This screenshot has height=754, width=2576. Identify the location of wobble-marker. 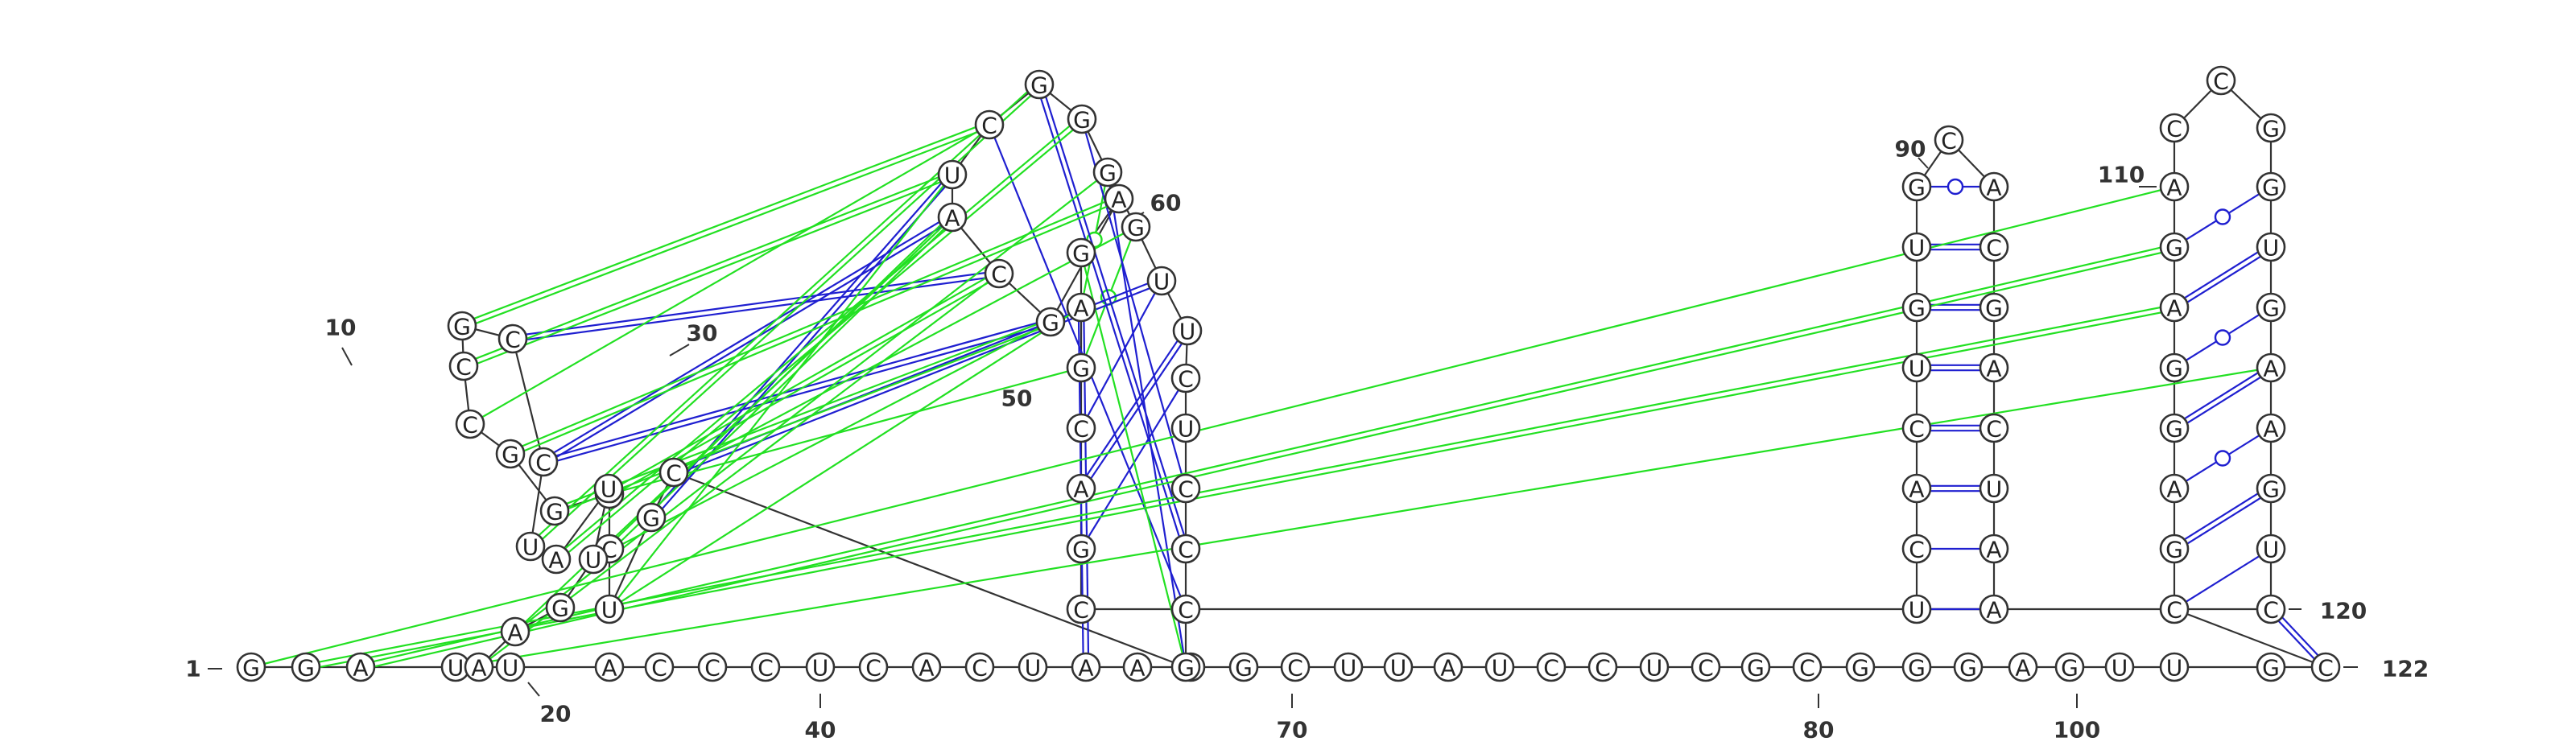
(2222, 458).